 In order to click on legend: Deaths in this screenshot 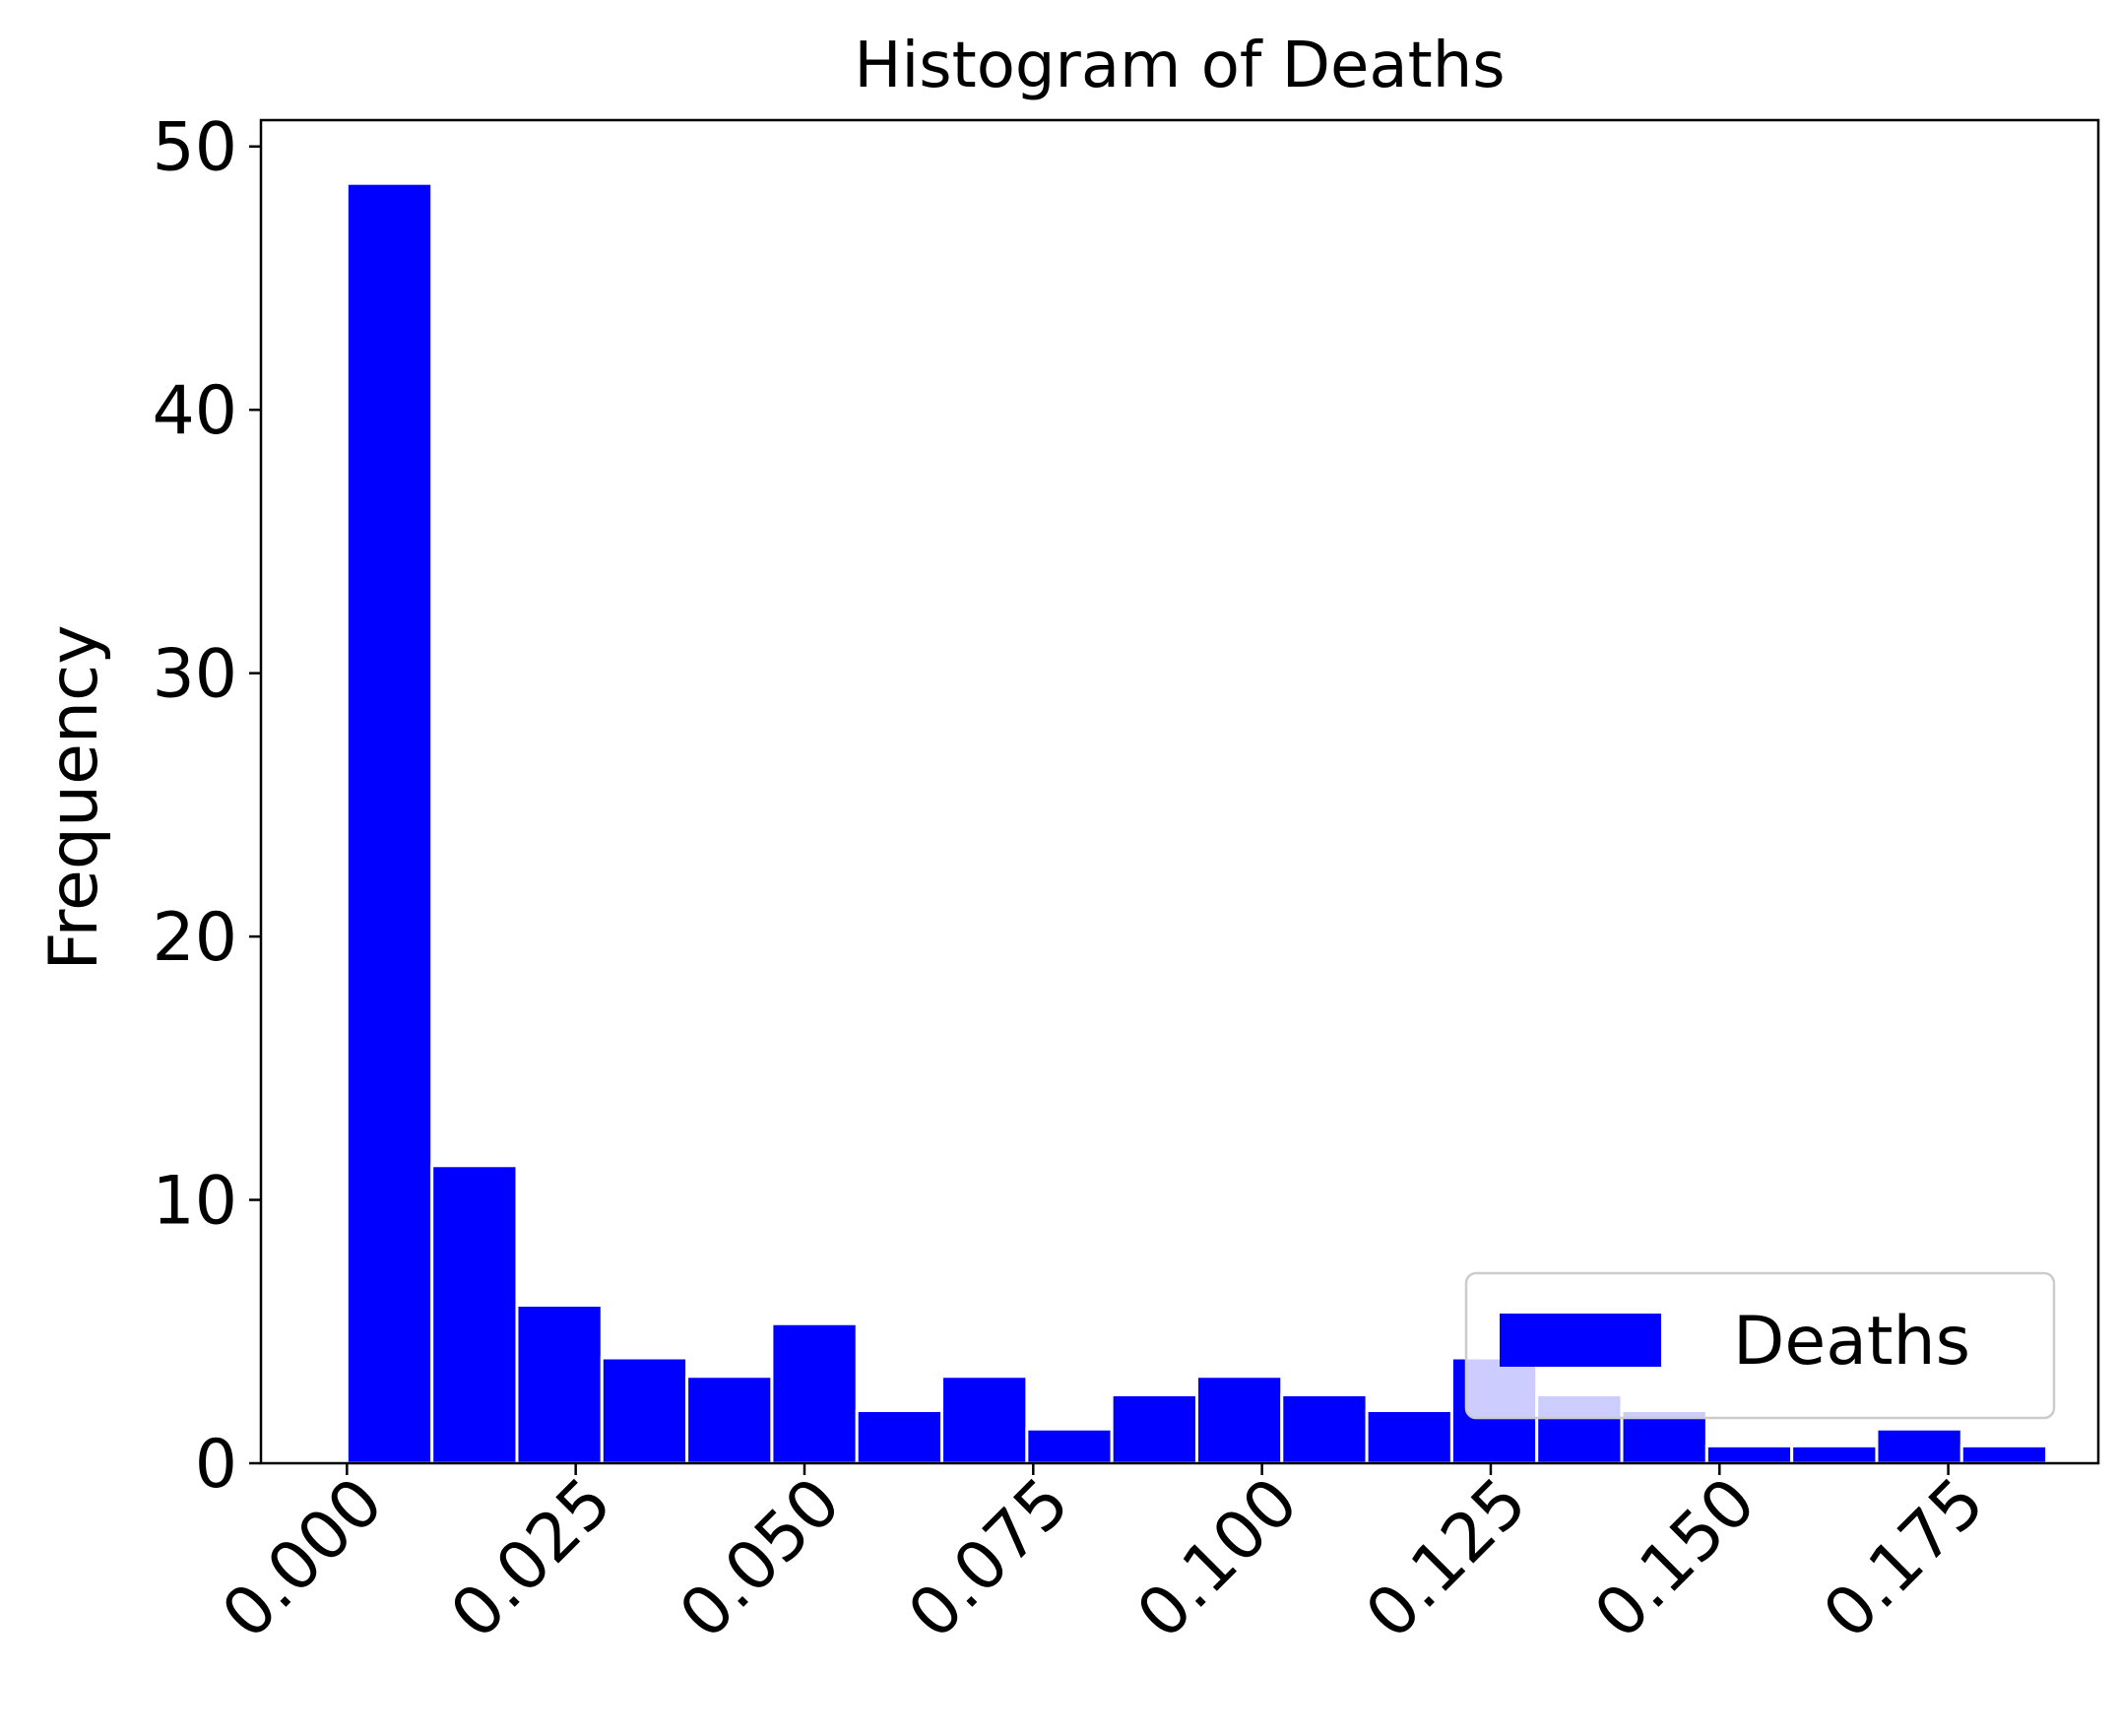, I will do `click(1760, 1345)`.